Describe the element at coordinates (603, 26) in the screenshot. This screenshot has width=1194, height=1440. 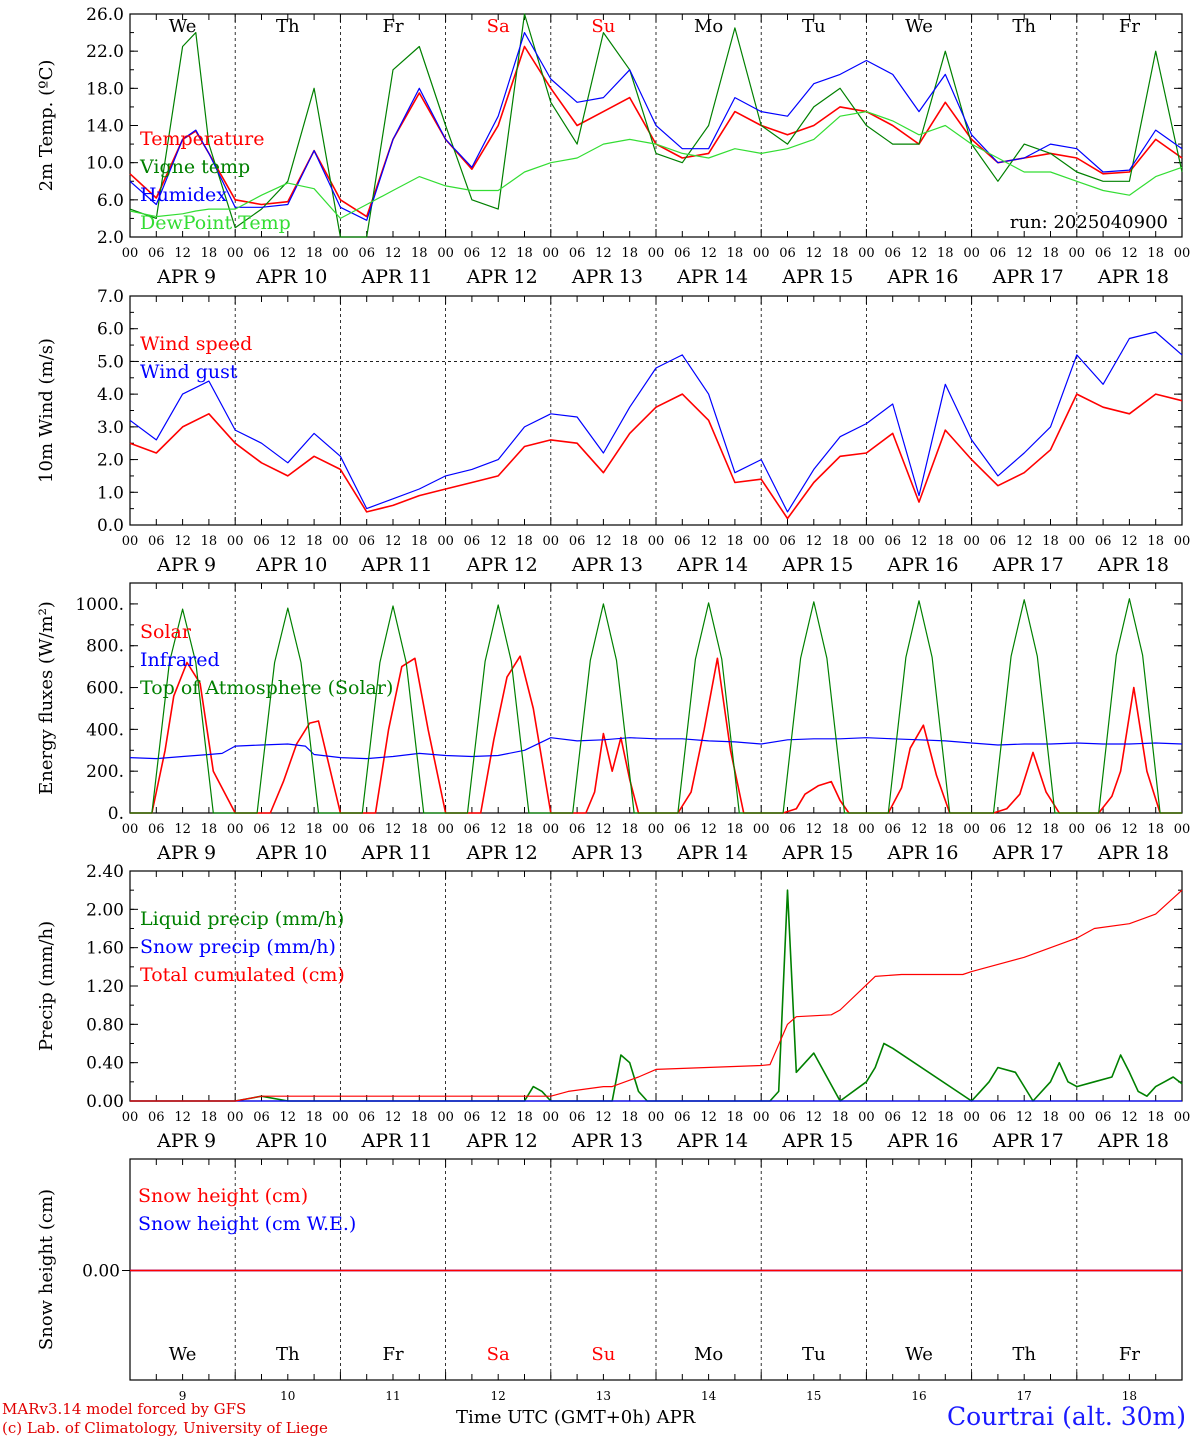
I see `weekday-label: Su` at that location.